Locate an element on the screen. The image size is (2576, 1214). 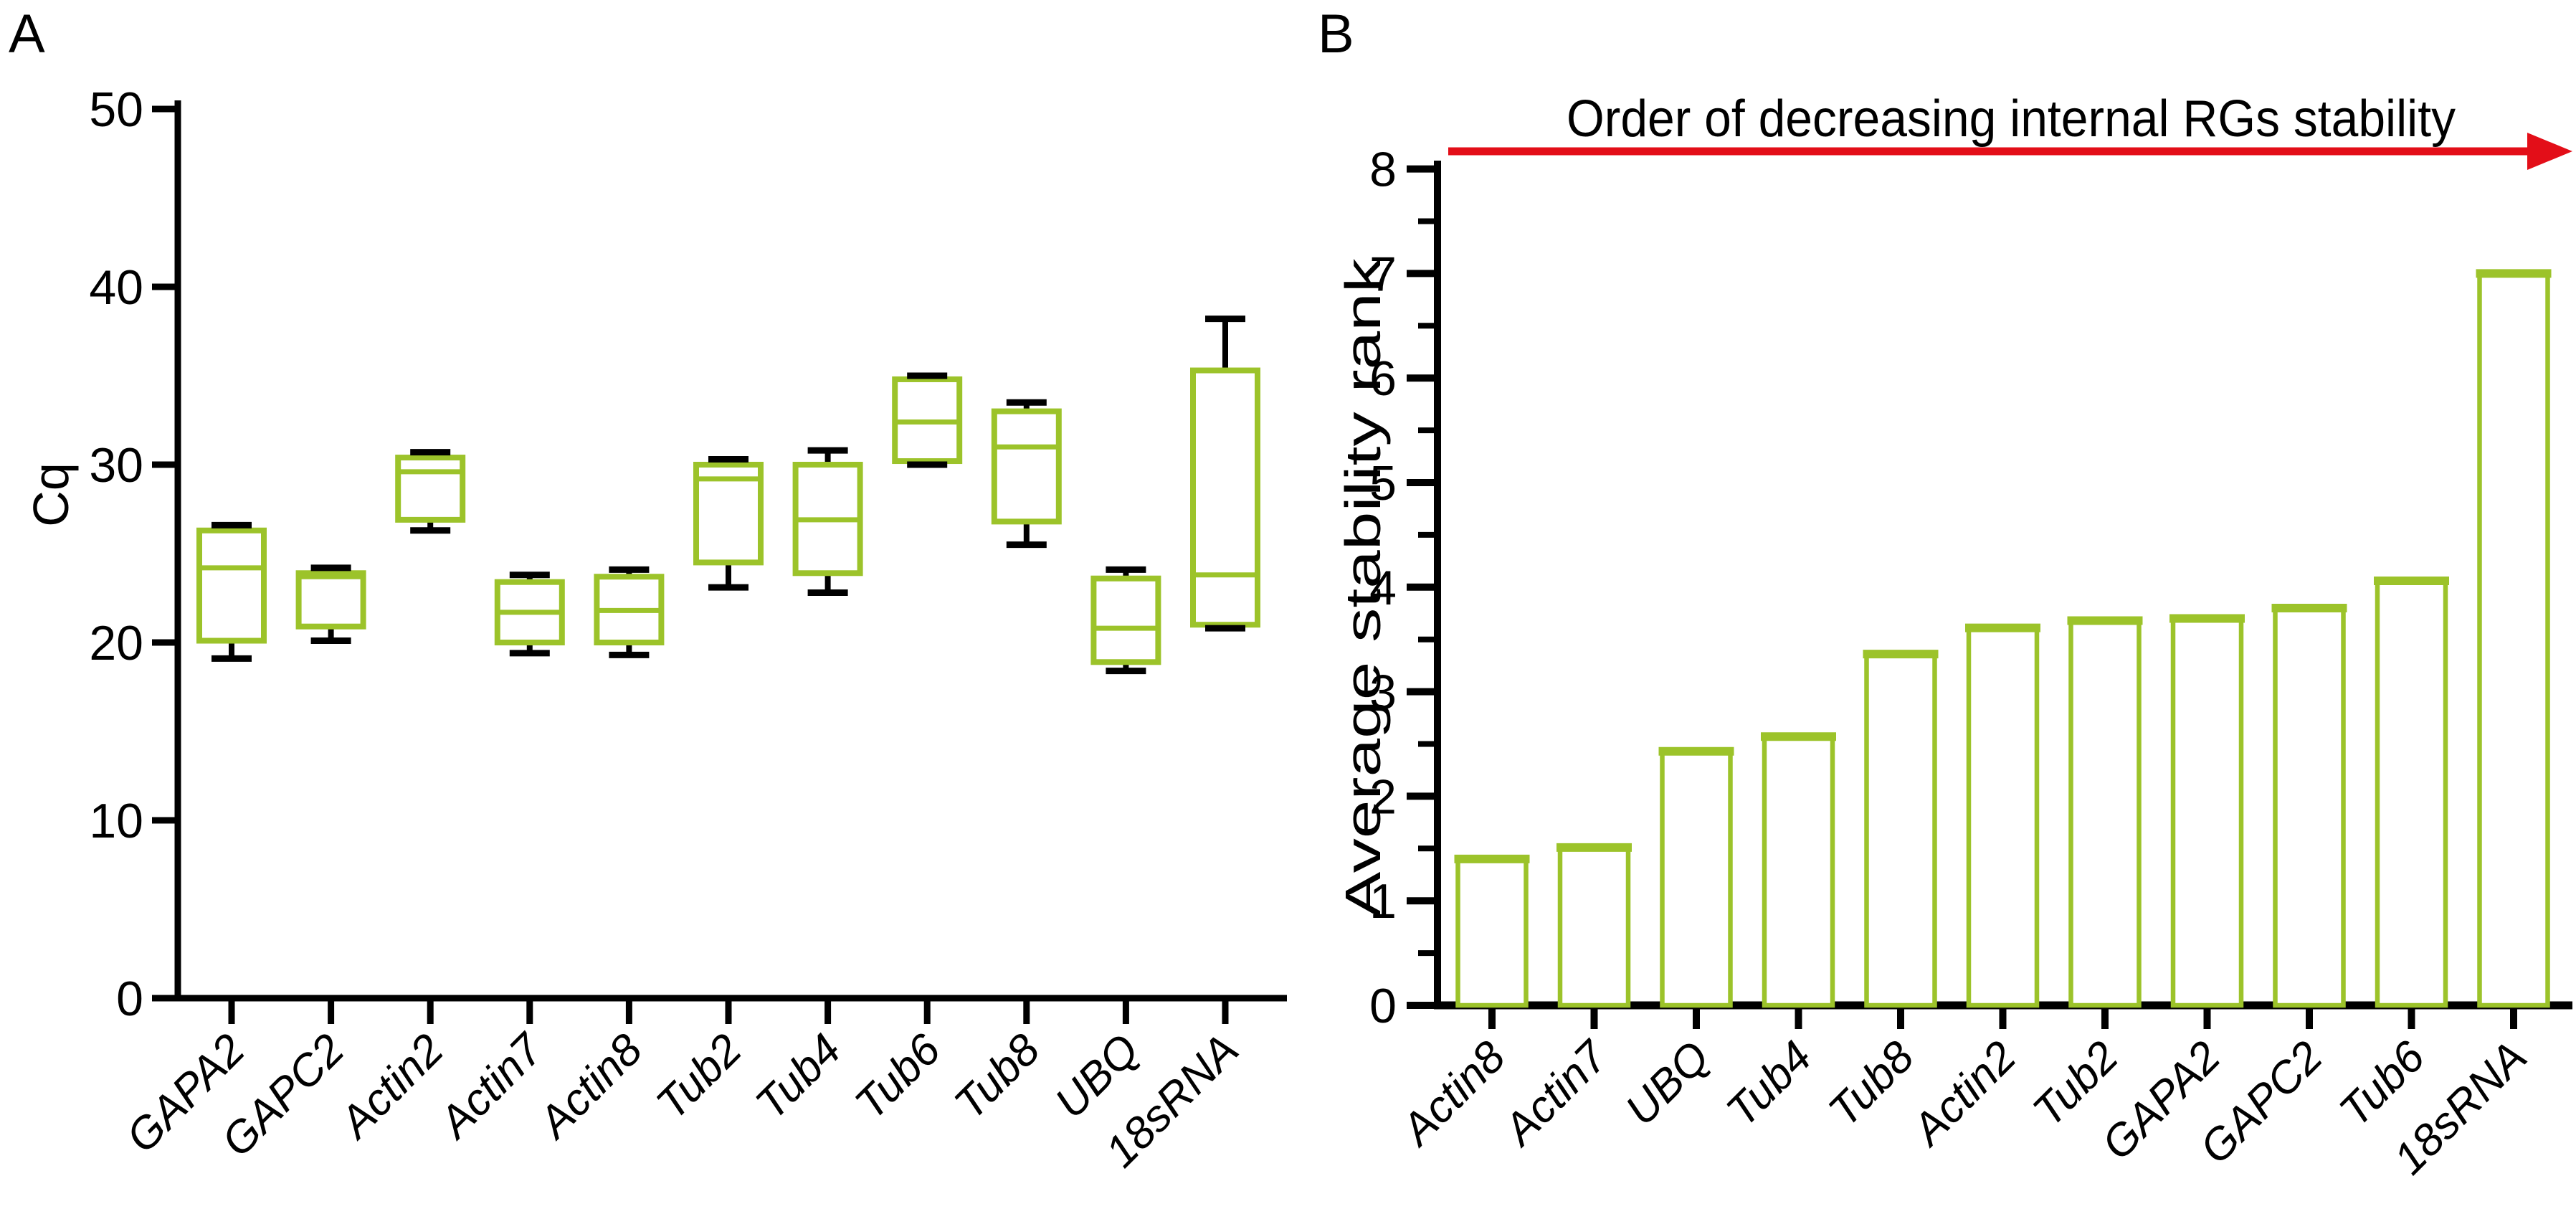
panel-a-category-label: Tub8 is located at coordinates (997, 1077).